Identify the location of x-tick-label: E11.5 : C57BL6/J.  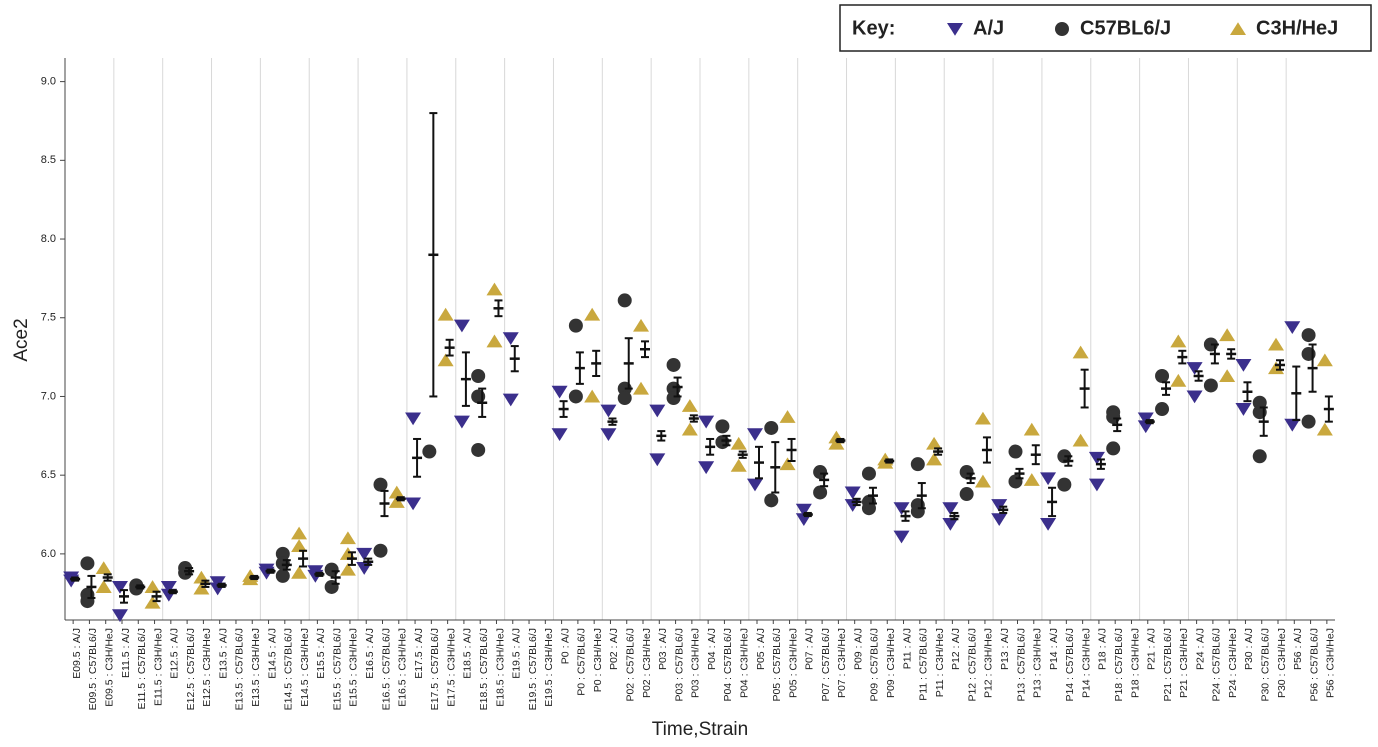
(142, 669).